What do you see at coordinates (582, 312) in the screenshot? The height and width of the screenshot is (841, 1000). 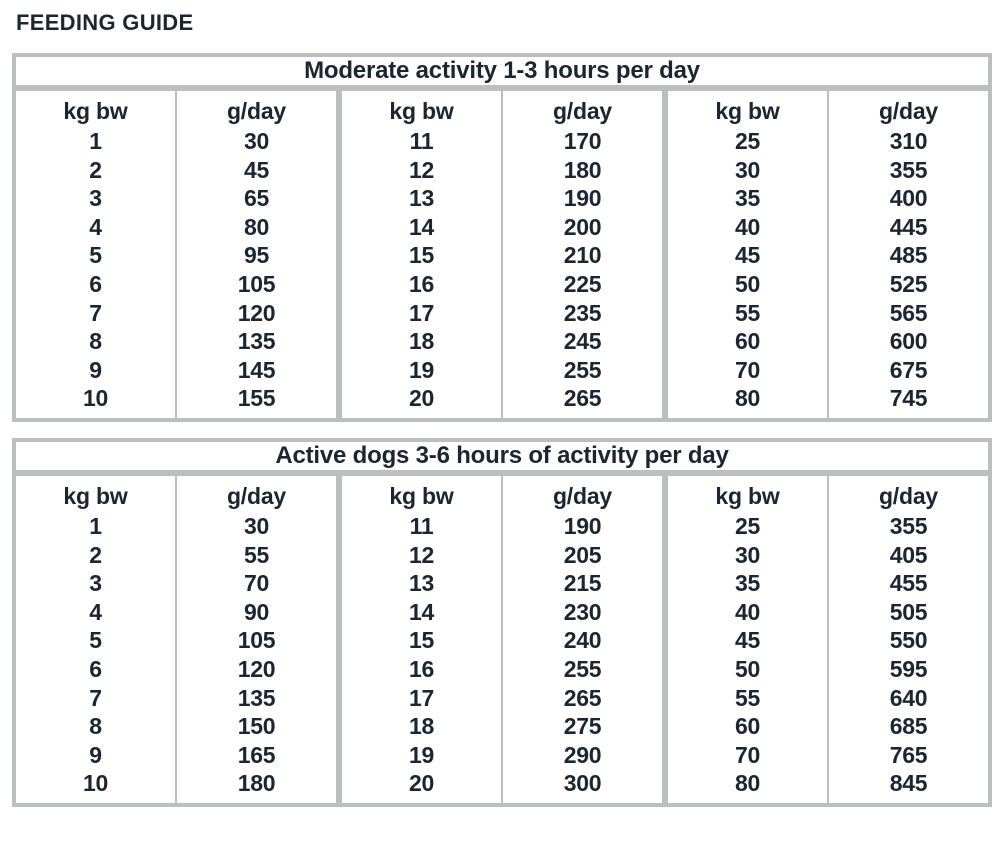 I see `g-day-value: 235` at bounding box center [582, 312].